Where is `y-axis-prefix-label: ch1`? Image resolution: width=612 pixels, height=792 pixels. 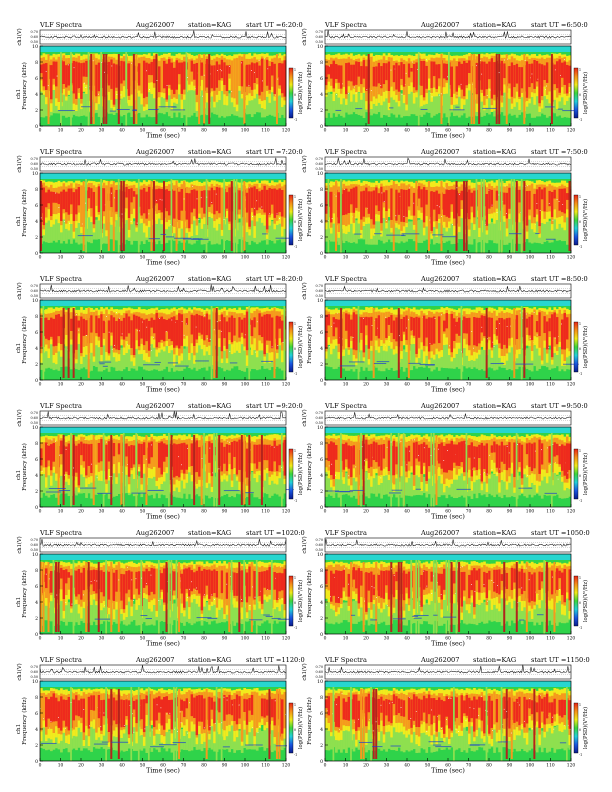 y-axis-prefix-label: ch1 is located at coordinates (19, 221).